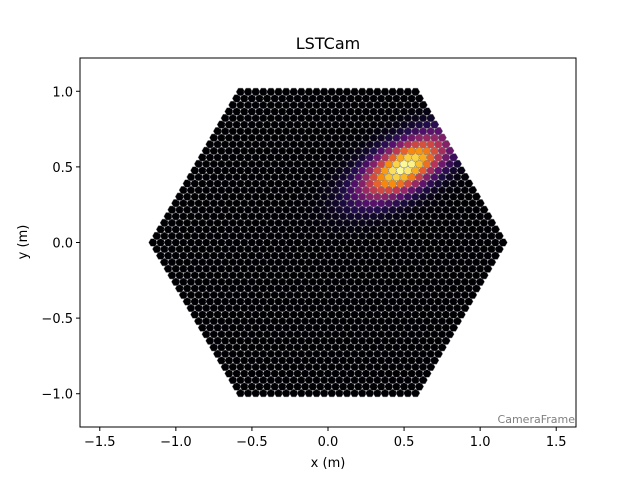 The height and width of the screenshot is (480, 640). What do you see at coordinates (480, 442) in the screenshot?
I see `x-tick-label: 1.0` at bounding box center [480, 442].